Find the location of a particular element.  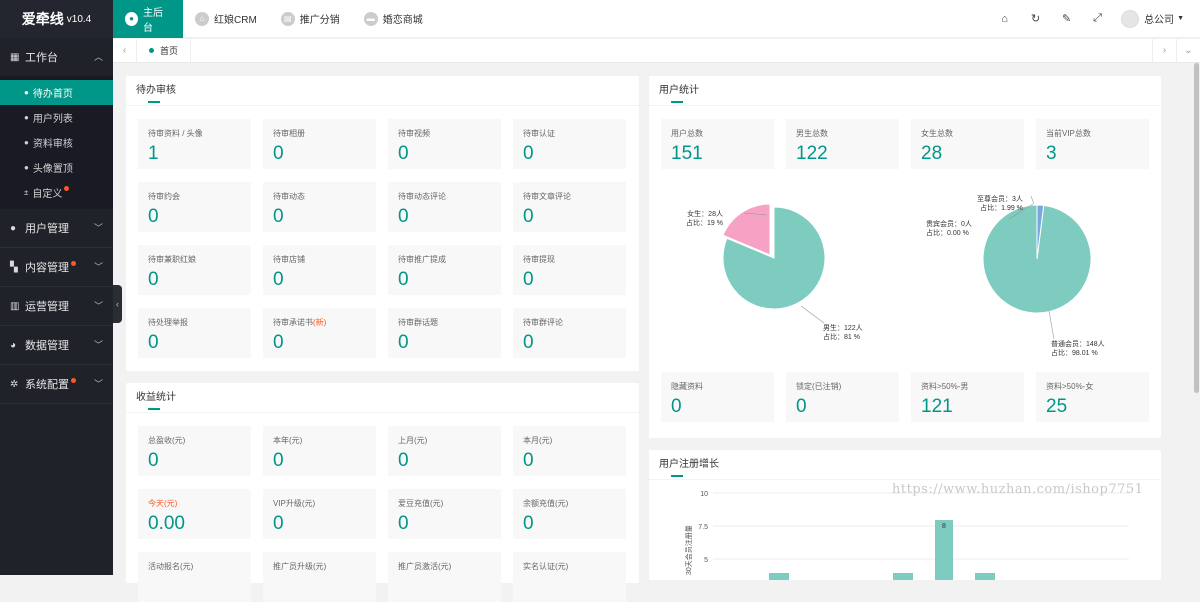

sidebar-item-todo-home: ● 待办首页 is located at coordinates (56, 92).